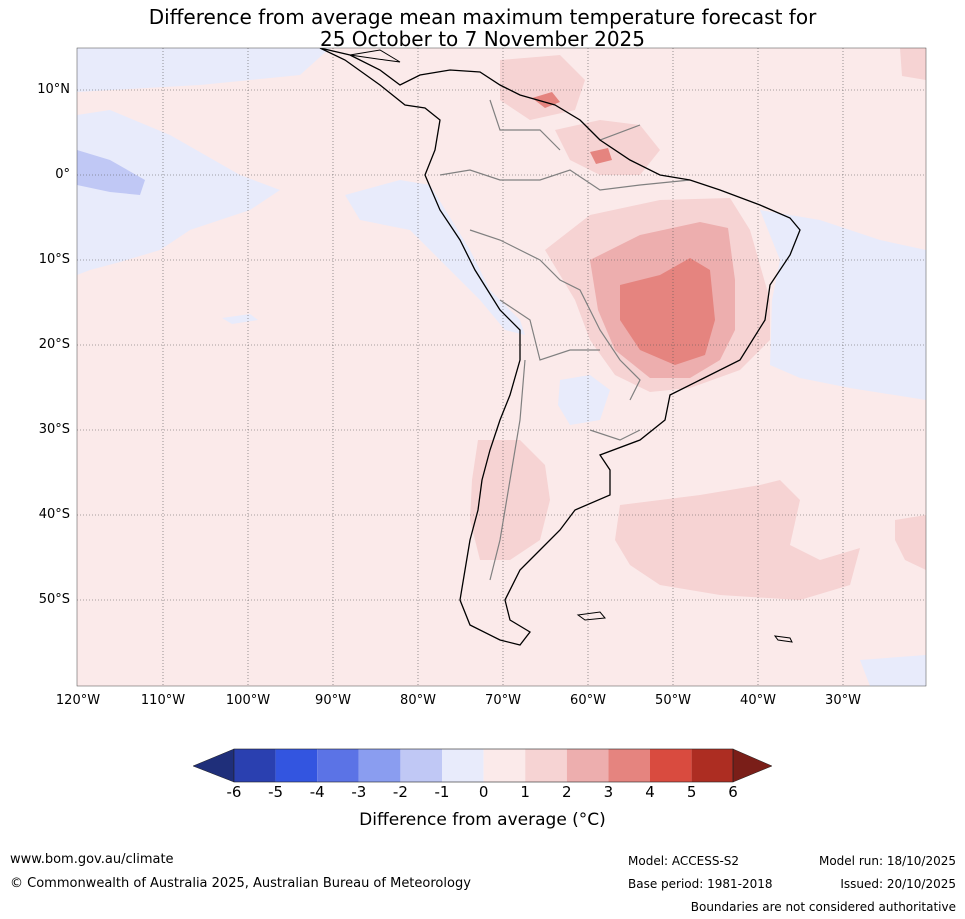 This screenshot has height=919, width=965. What do you see at coordinates (601, 156) in the screenshot?
I see `warm-spot-guiana` at bounding box center [601, 156].